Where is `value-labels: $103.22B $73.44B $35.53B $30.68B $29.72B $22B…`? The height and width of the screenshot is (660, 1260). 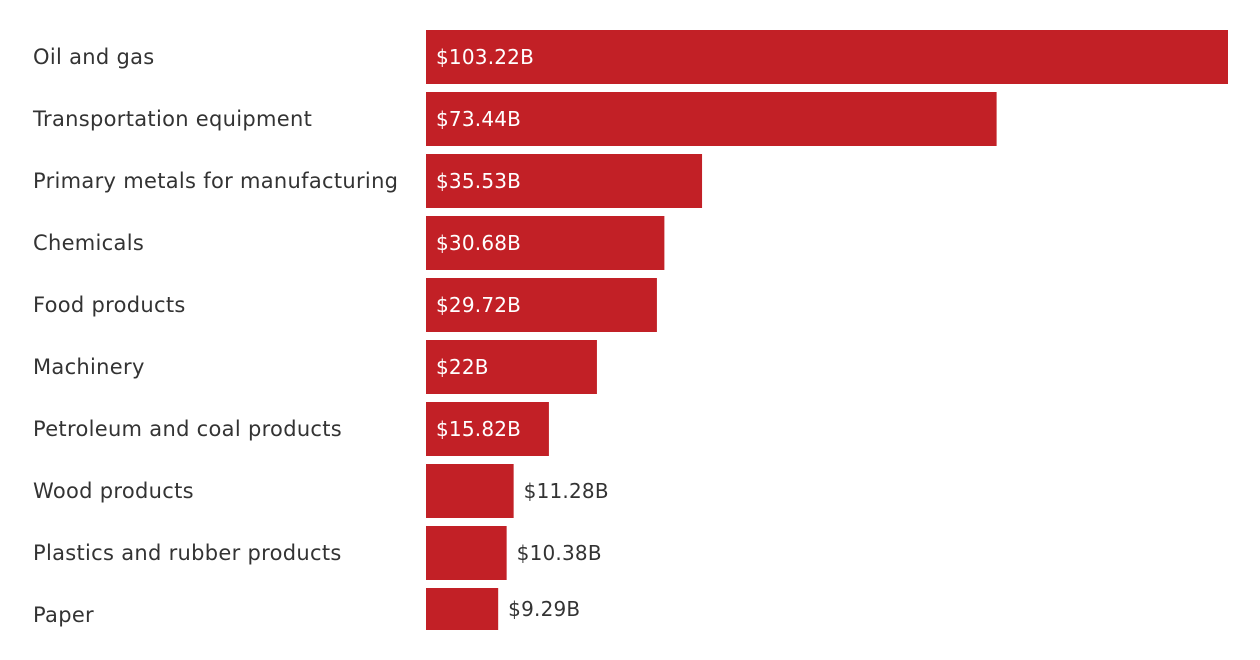 value-labels: $103.22B $73.44B $35.53B $30.68B $29.72B $22B… is located at coordinates (522, 333).